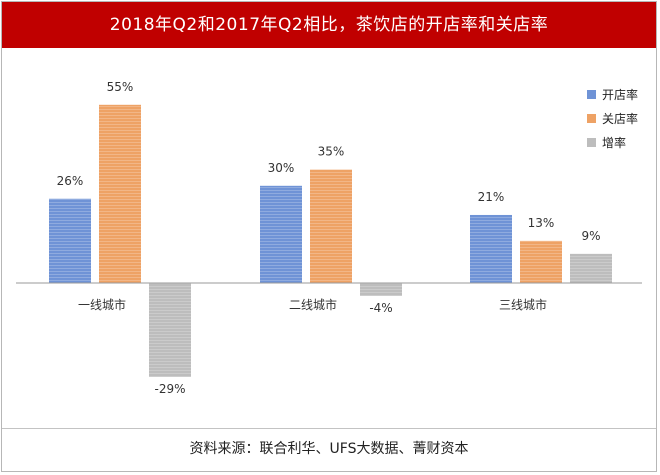  I want to click on value-label-一线城市-增率: -29%, so click(169, 389).